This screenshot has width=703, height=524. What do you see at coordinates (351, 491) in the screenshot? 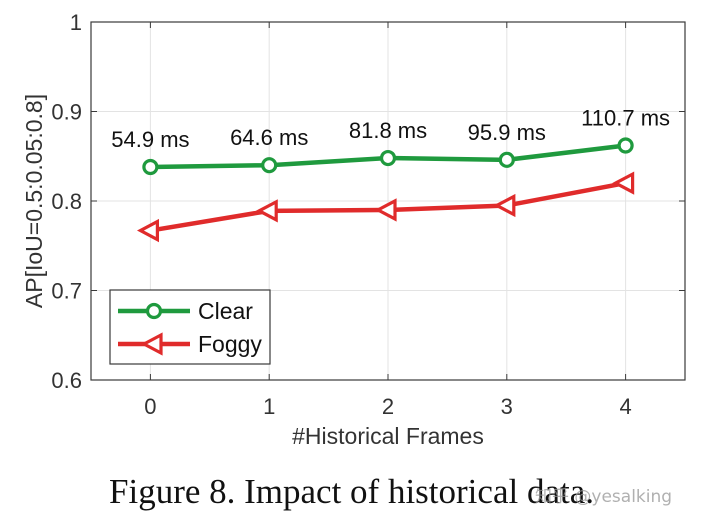
I see `figure-caption: Figure 8. Impact of historical data.` at bounding box center [351, 491].